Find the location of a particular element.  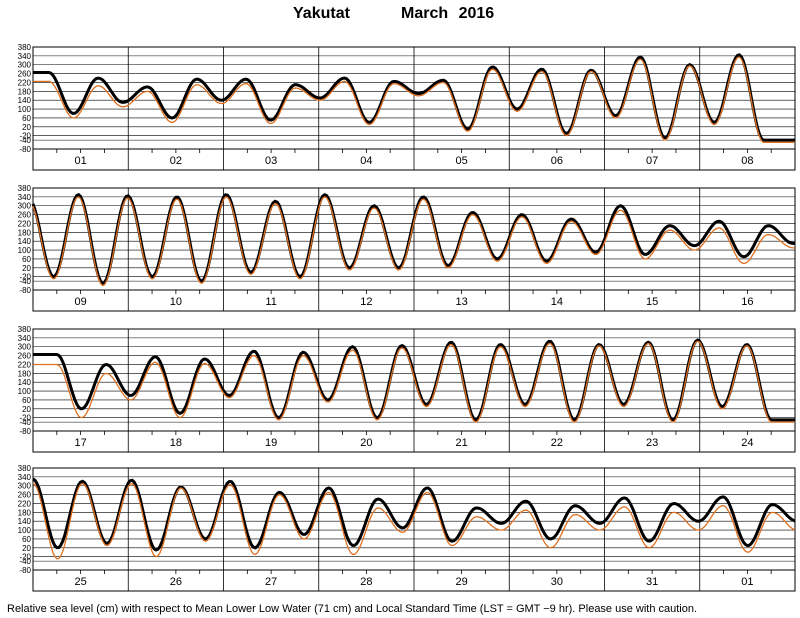

day-label: 18 is located at coordinates (176, 443).